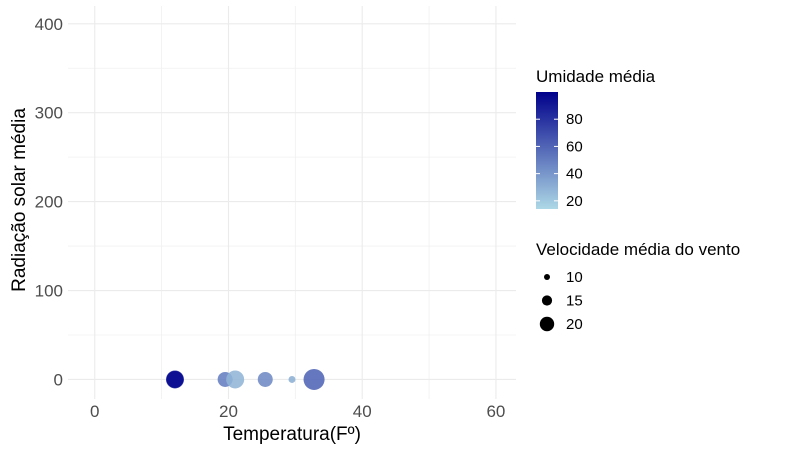  I want to click on x-tick-label: 60, so click(495, 411).